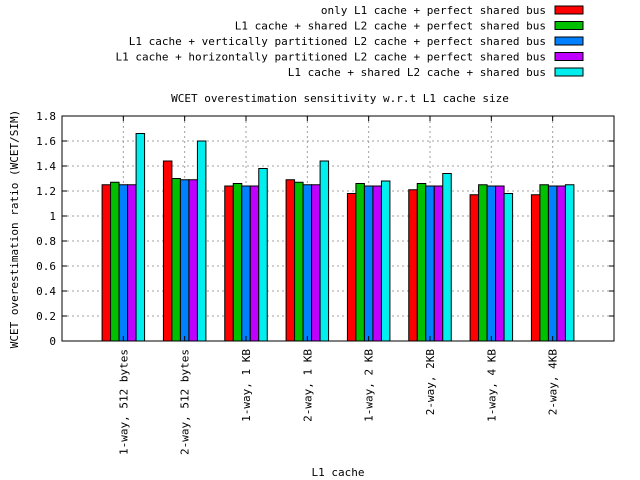 This screenshot has height=480, width=640. I want to click on y-tick-label: 0.2, so click(46, 316).